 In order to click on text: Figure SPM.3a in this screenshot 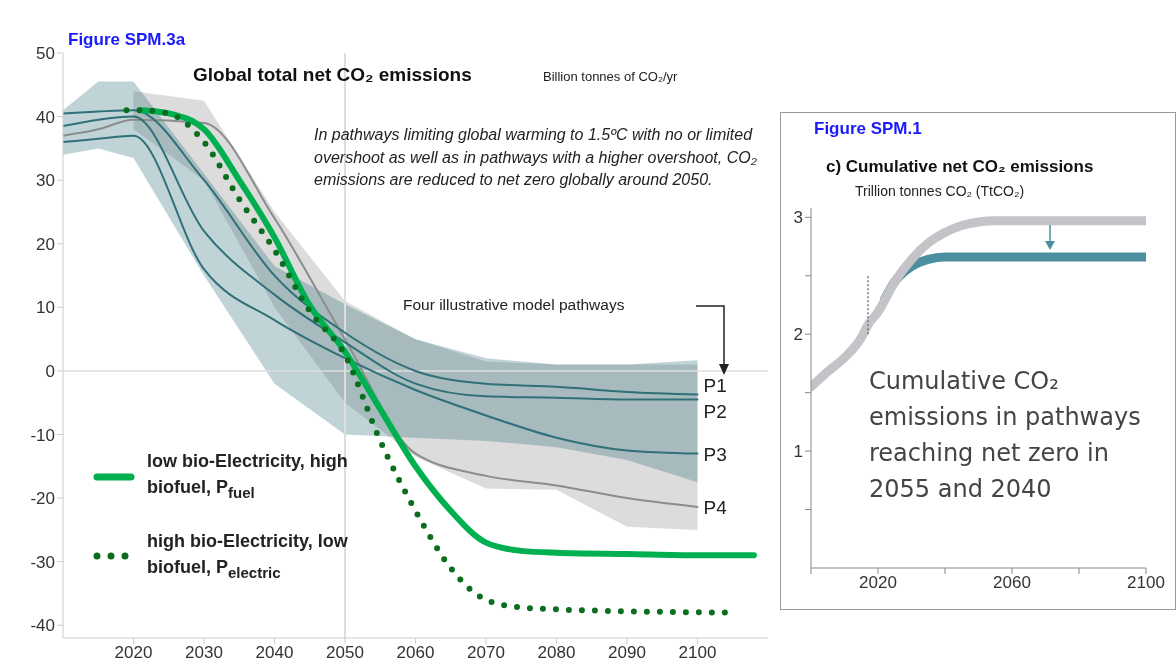, I will do `click(127, 40)`.